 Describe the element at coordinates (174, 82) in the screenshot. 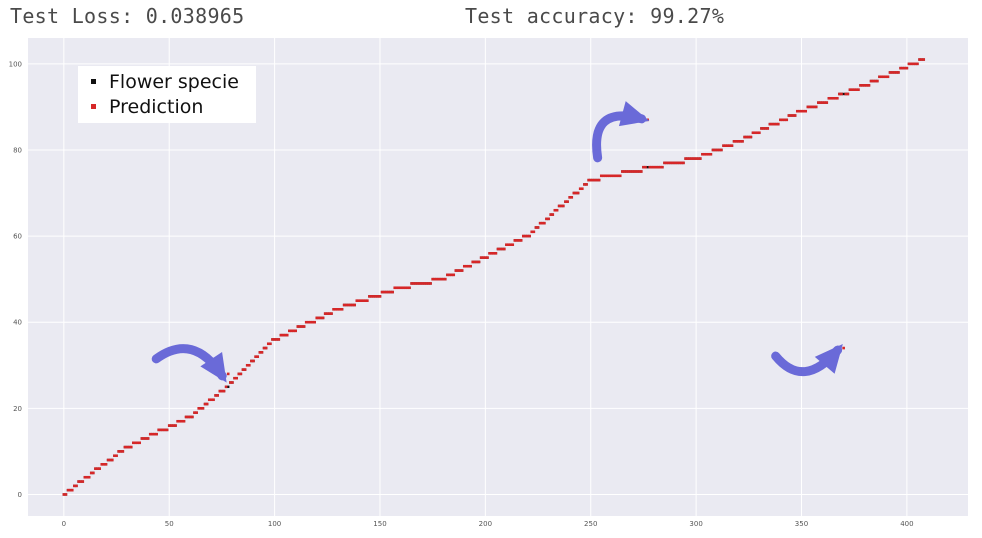

I see `legend-label-flower-specie: Flower specie` at that location.